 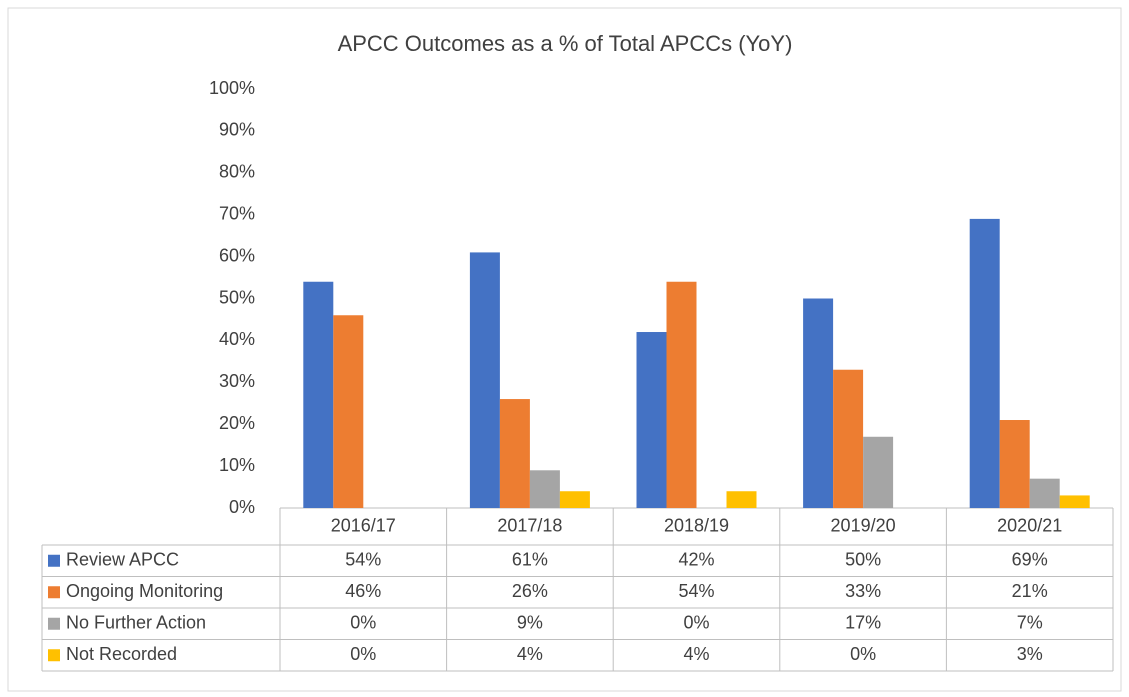 I want to click on x-tick-label: 2017/18, so click(x=529, y=525).